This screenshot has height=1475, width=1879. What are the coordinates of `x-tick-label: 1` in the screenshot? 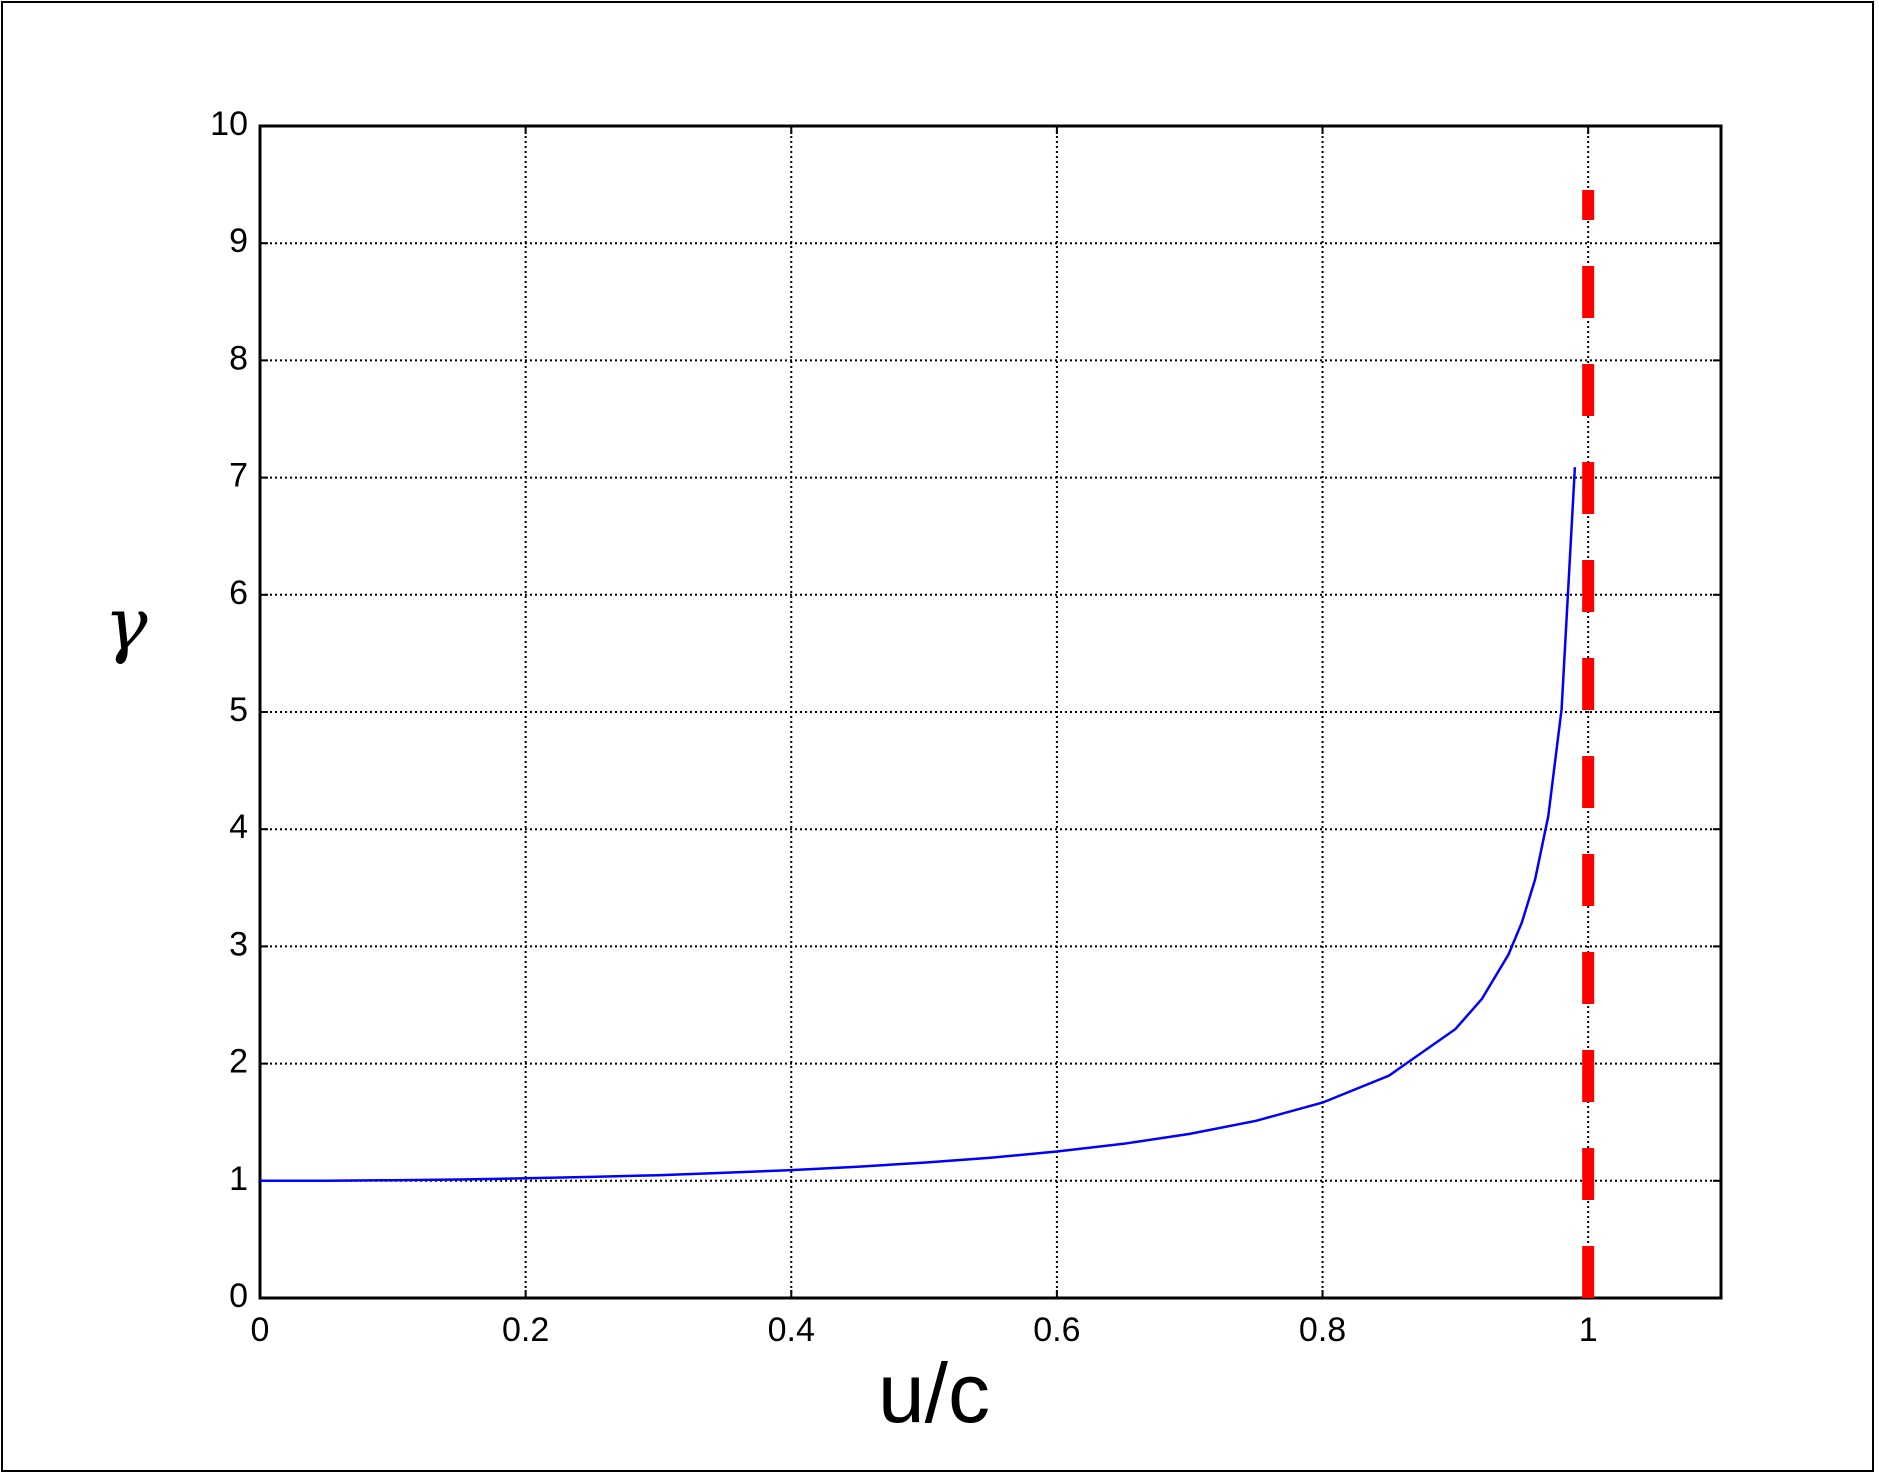 It's located at (1588, 1330).